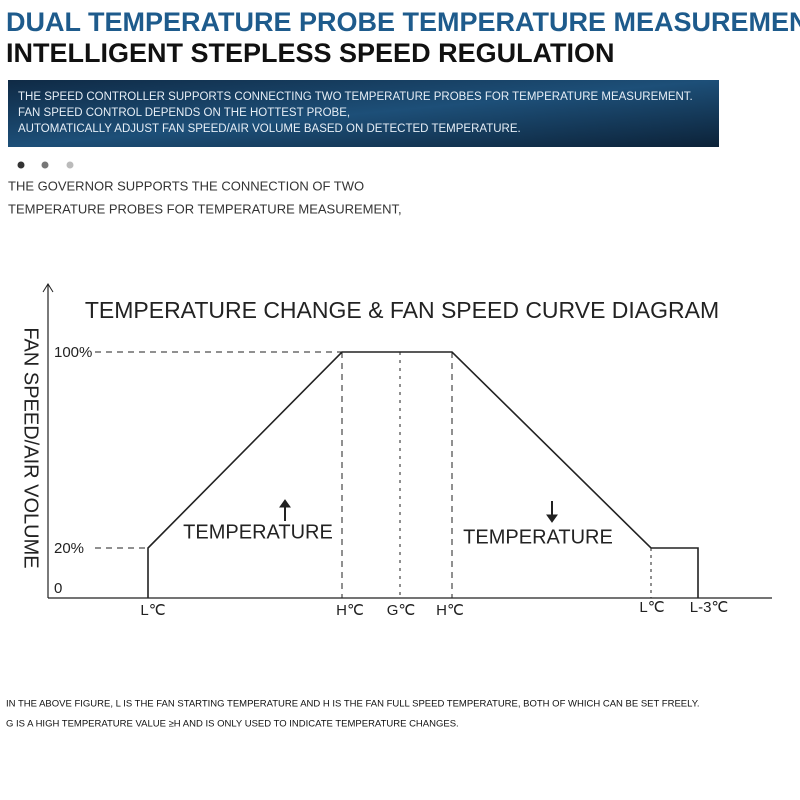 This screenshot has width=800, height=800. Describe the element at coordinates (401, 610) in the screenshot. I see `x-label: G℃` at that location.